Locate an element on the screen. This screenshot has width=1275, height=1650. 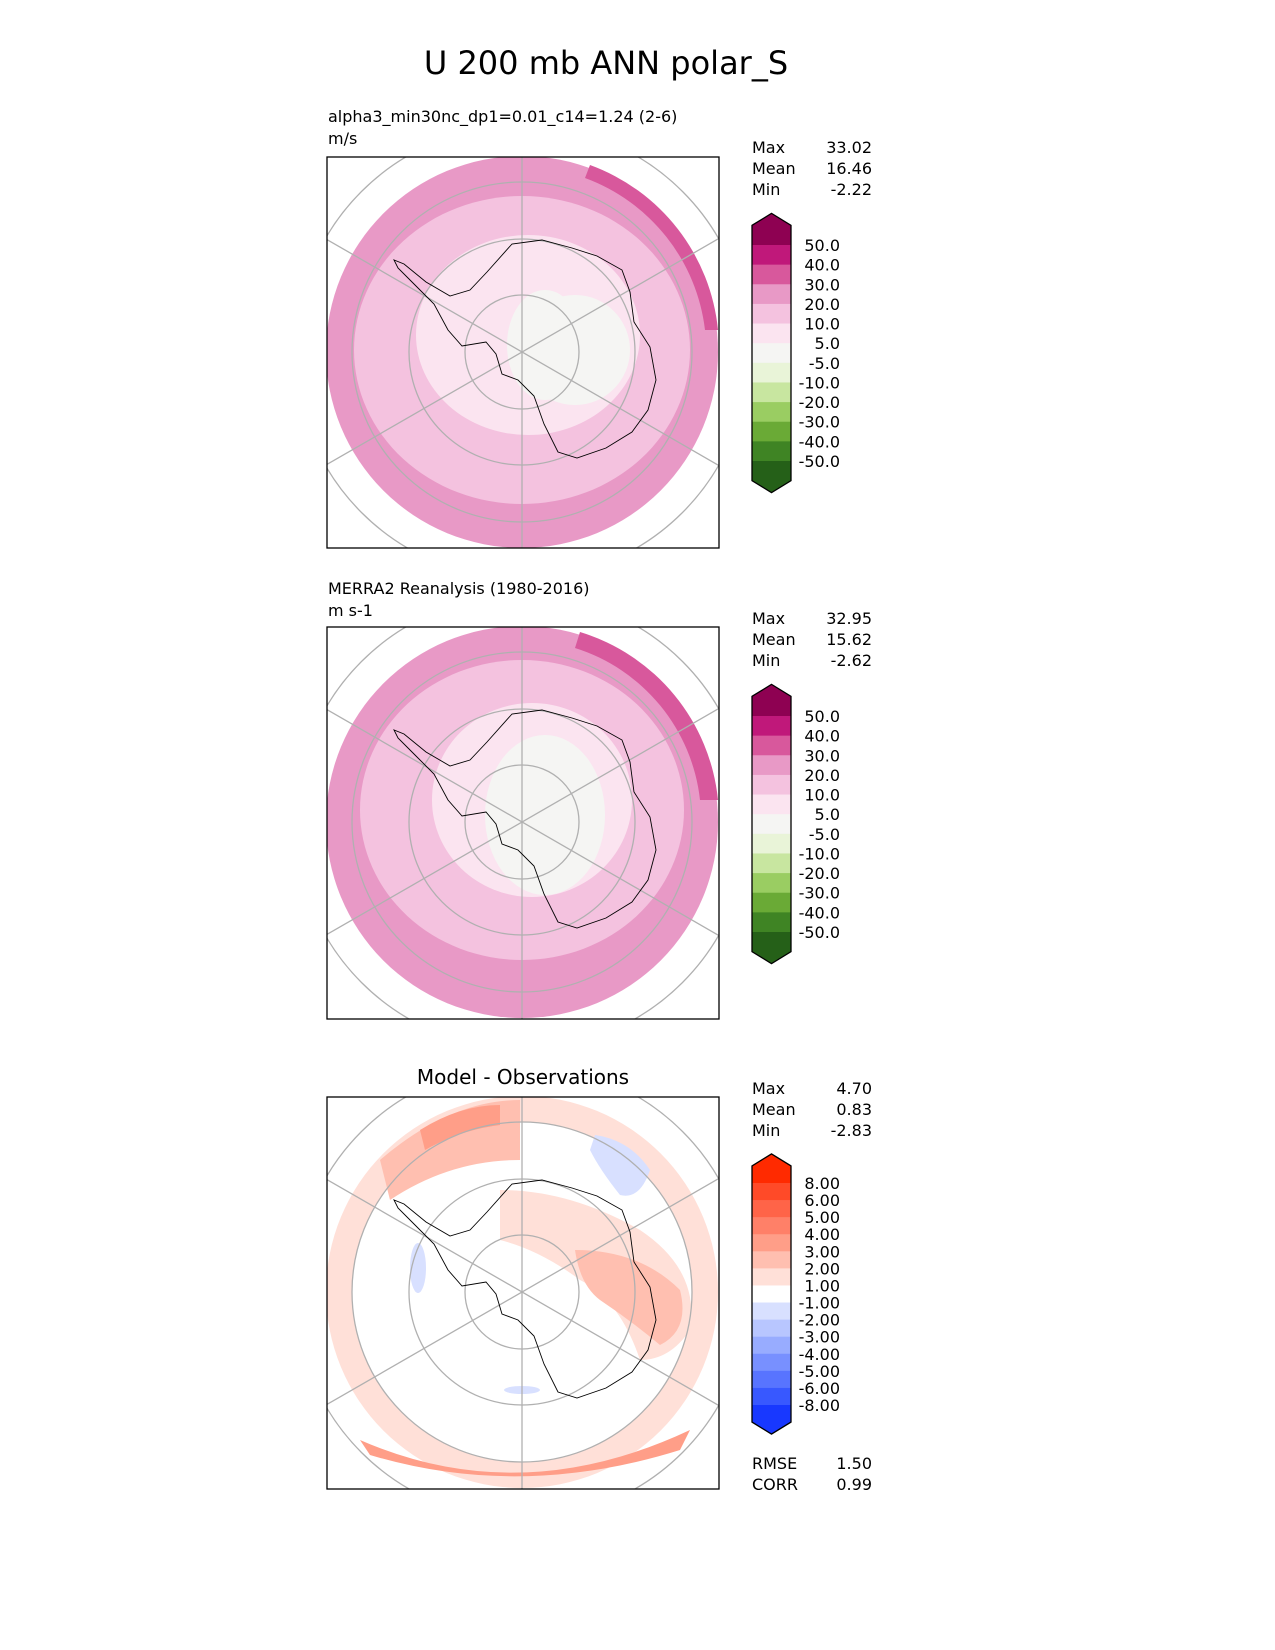
figure-title: U 200 mb ANN polar_S is located at coordinates (606, 63).